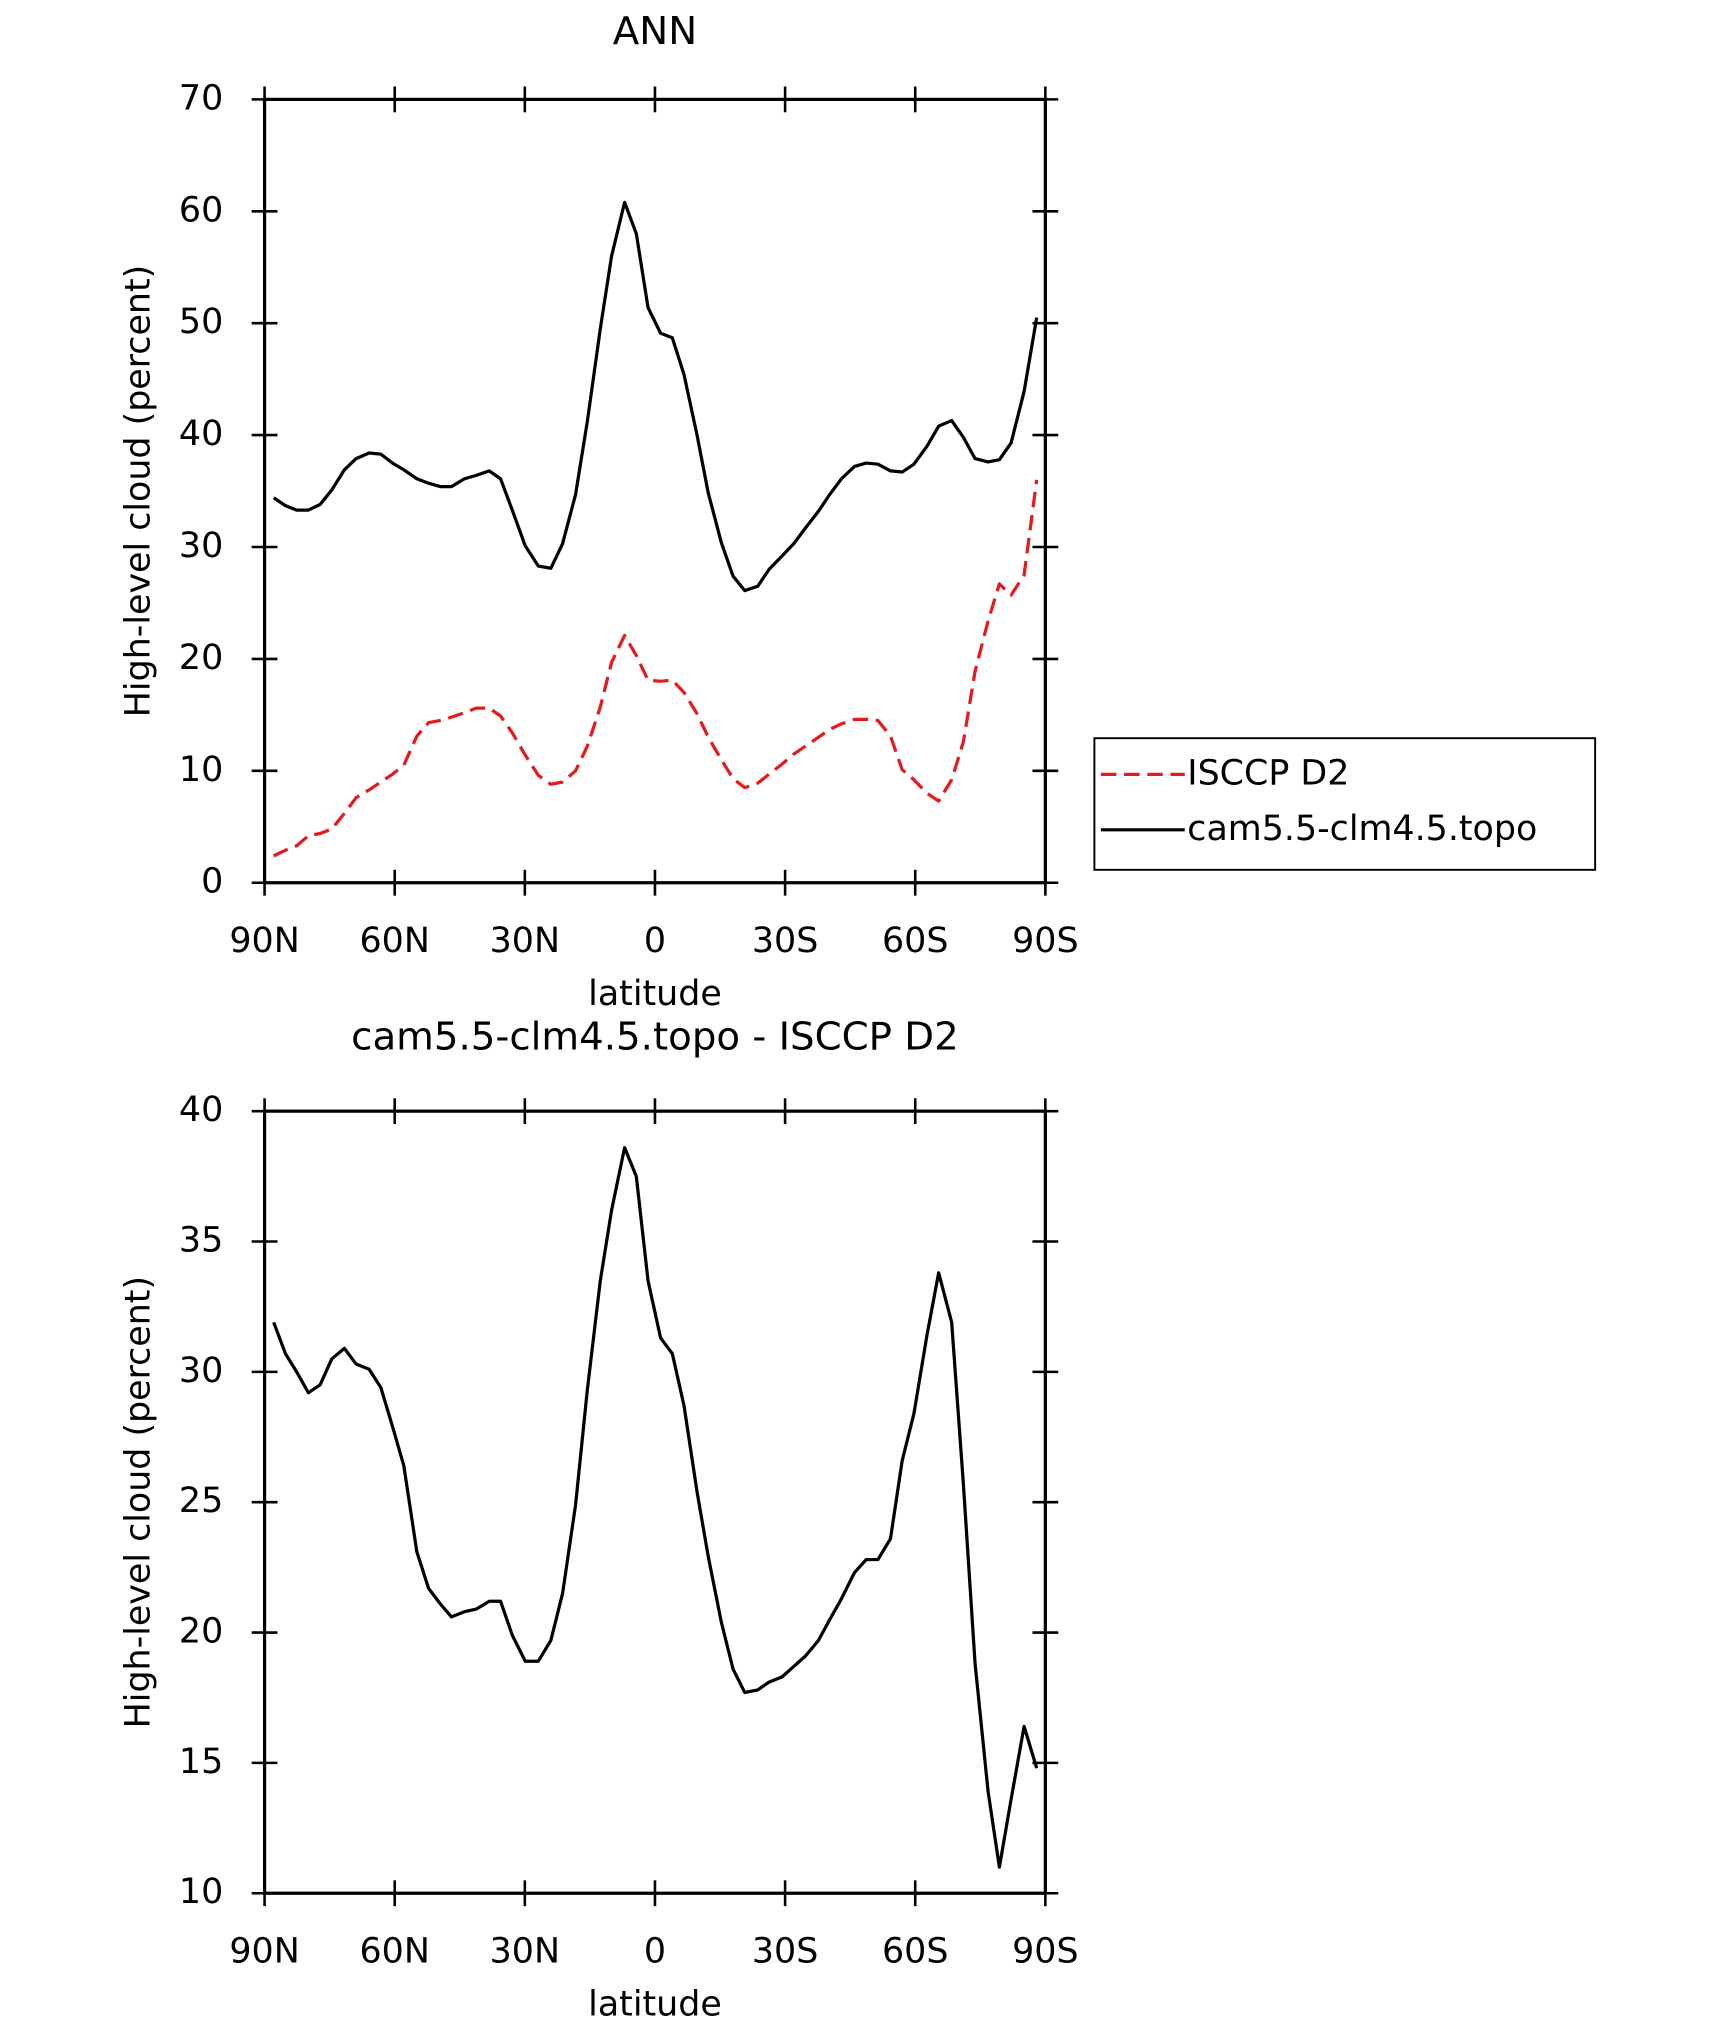  Describe the element at coordinates (1362, 829) in the screenshot. I see `legend-label: cam5.5-clm4.5.topo` at that location.